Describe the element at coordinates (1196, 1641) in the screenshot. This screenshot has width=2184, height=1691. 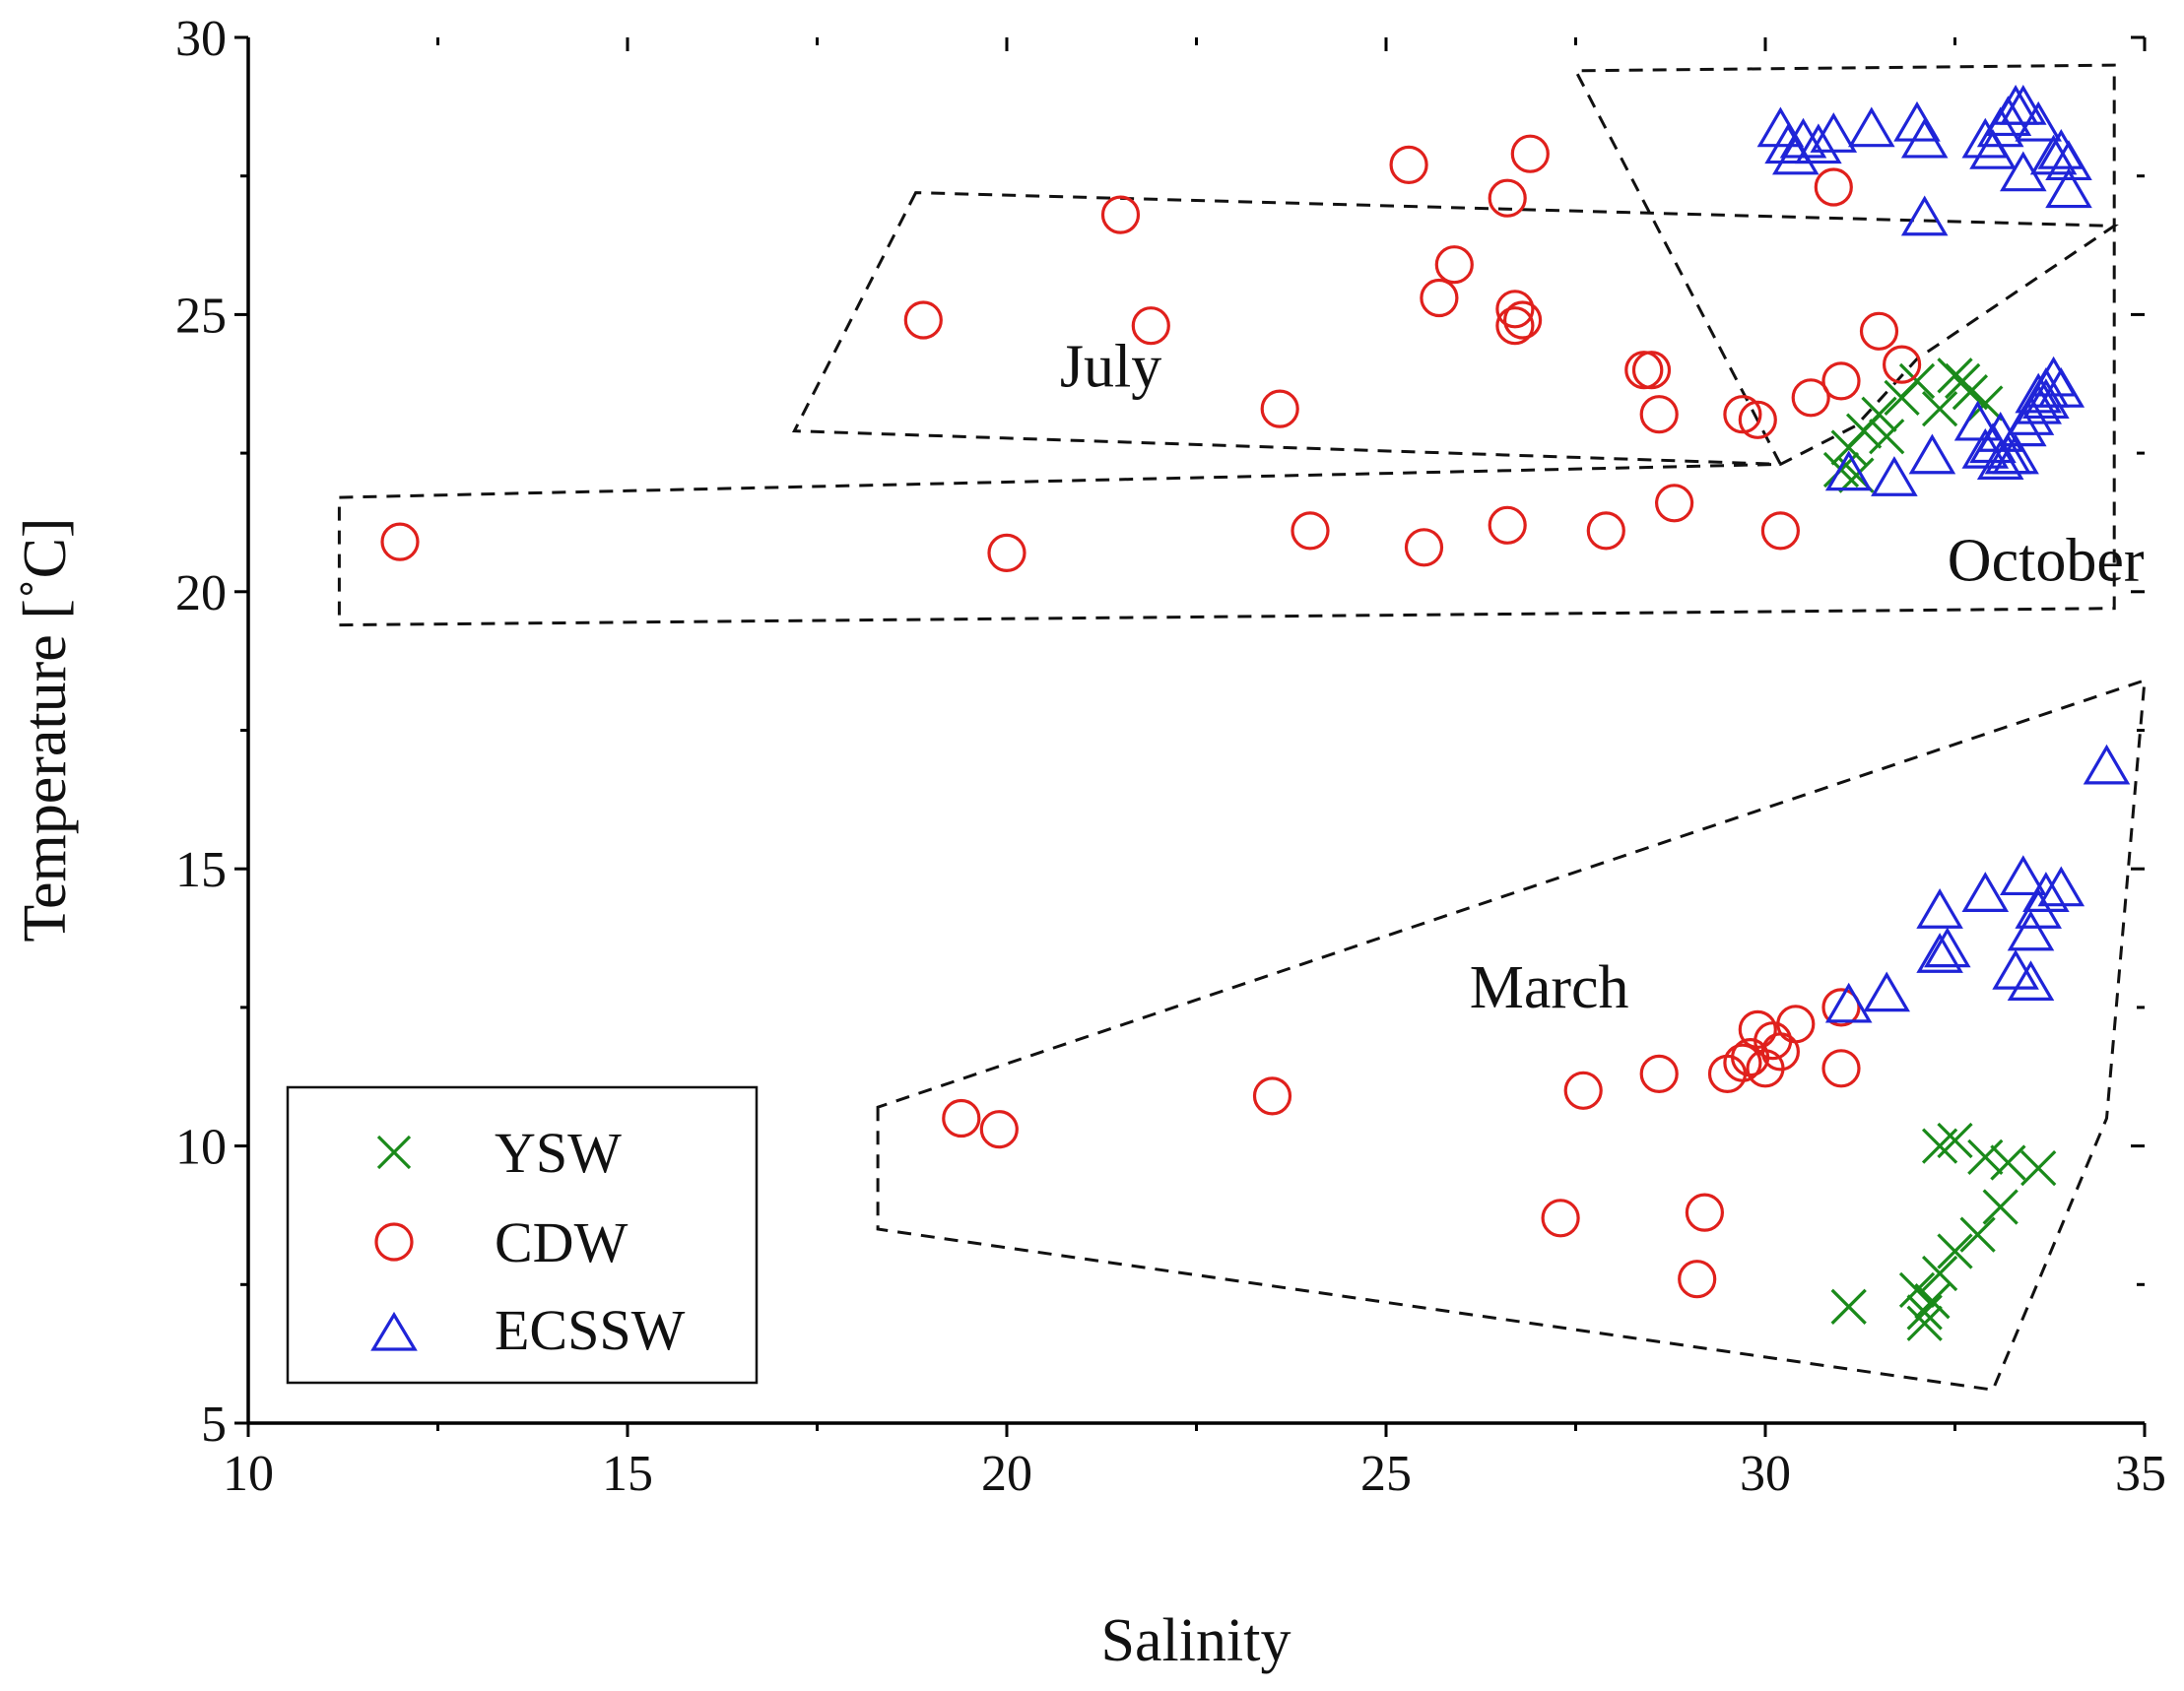
I see `x-axis-title: Salinity` at that location.